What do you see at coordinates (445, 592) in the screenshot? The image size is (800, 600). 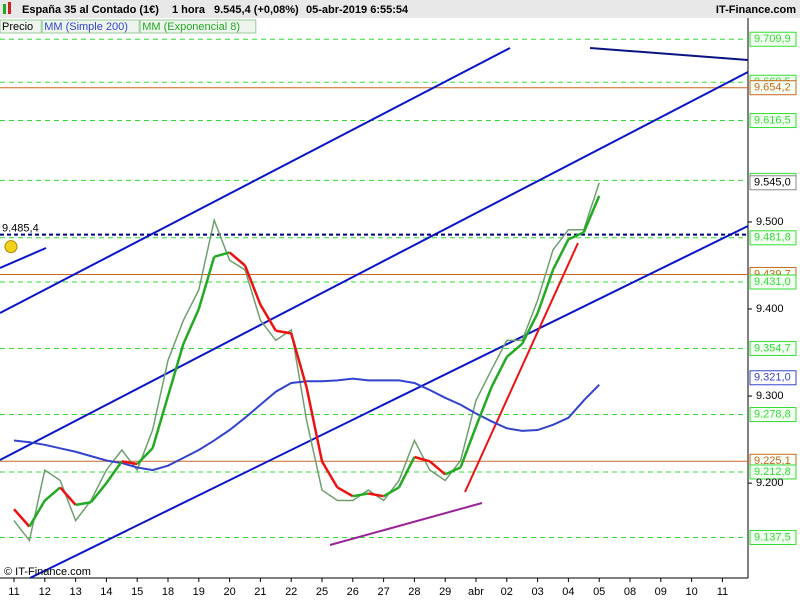 I see `x-tick-label: 29` at bounding box center [445, 592].